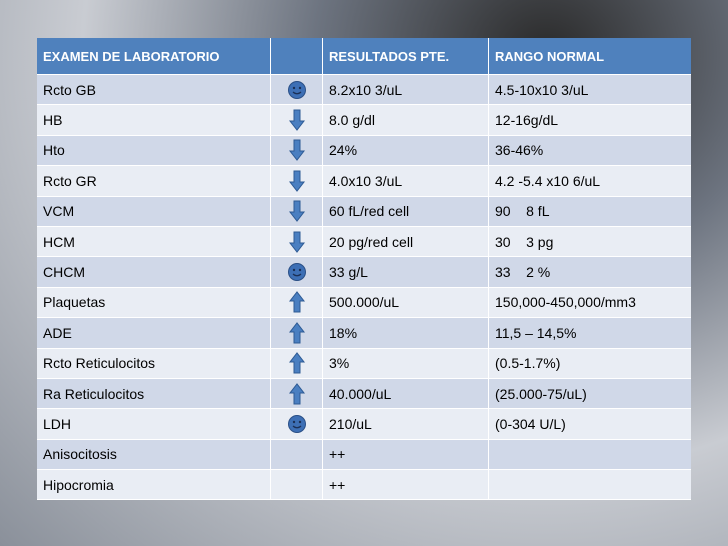 This screenshot has height=546, width=728. I want to click on cell: 60 fL/red cell, so click(406, 211).